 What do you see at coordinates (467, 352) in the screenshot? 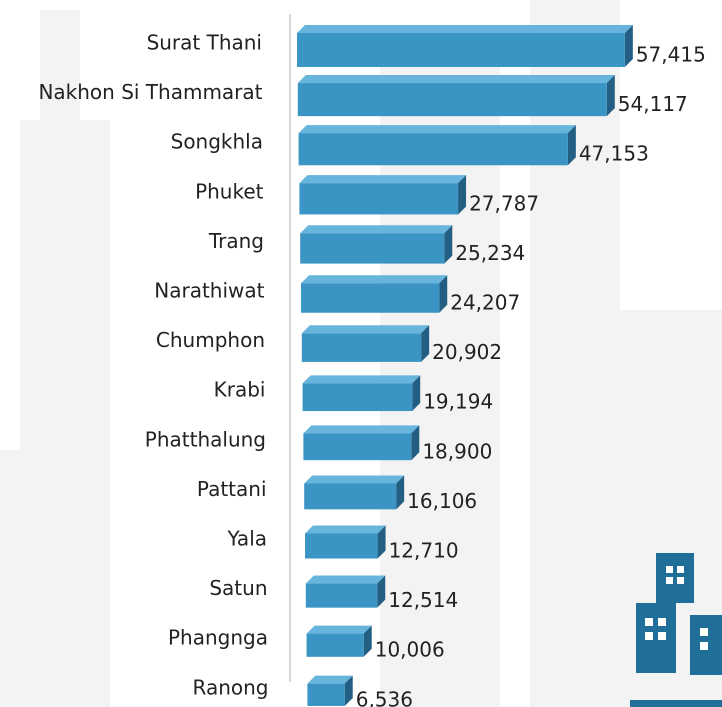
I see `value-label: 20,902` at bounding box center [467, 352].